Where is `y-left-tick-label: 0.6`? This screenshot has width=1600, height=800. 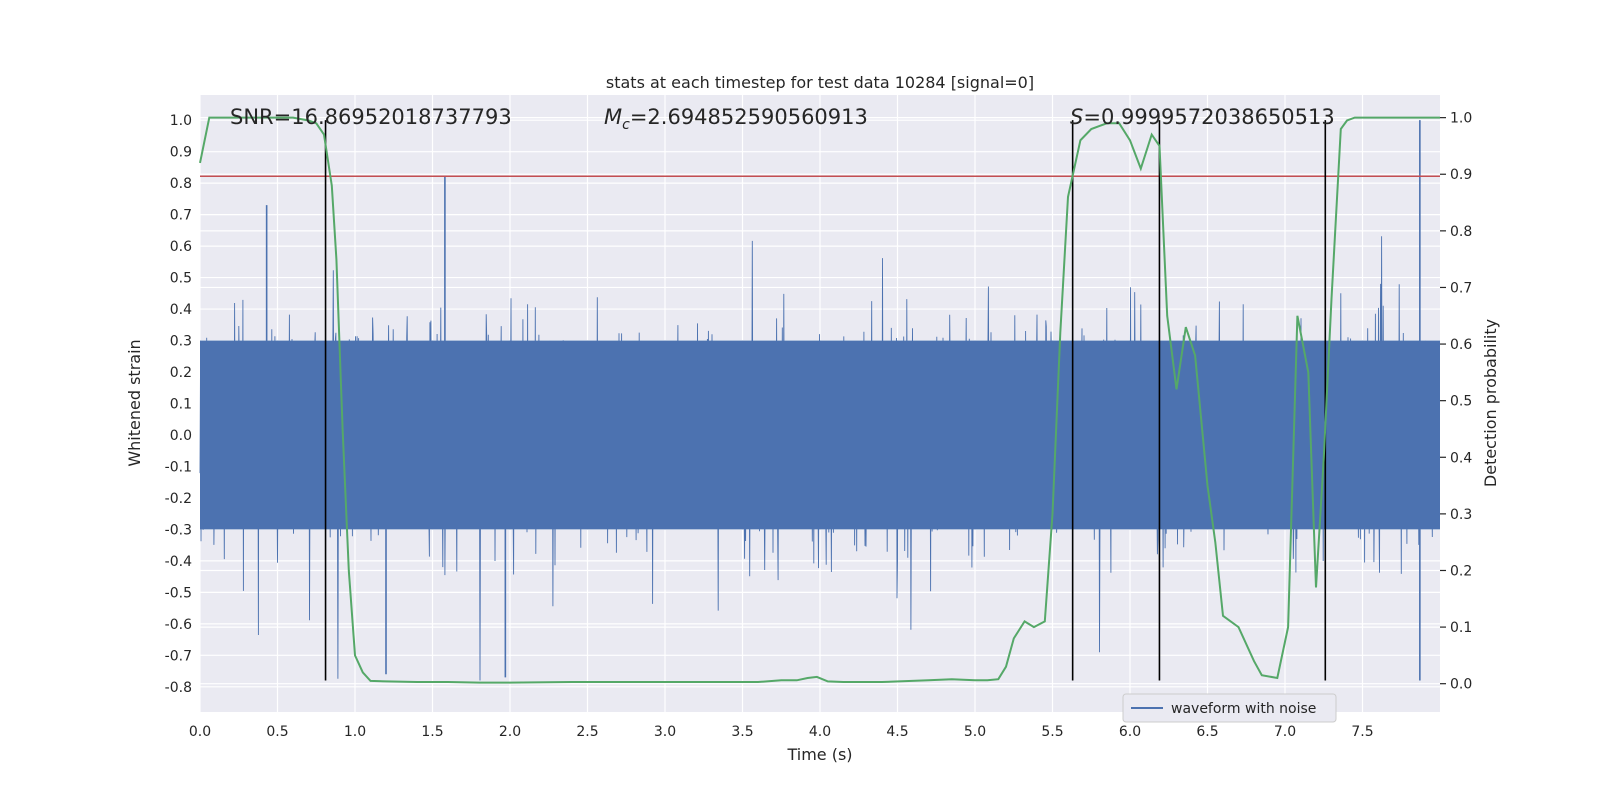
y-left-tick-label: 0.6 is located at coordinates (181, 247).